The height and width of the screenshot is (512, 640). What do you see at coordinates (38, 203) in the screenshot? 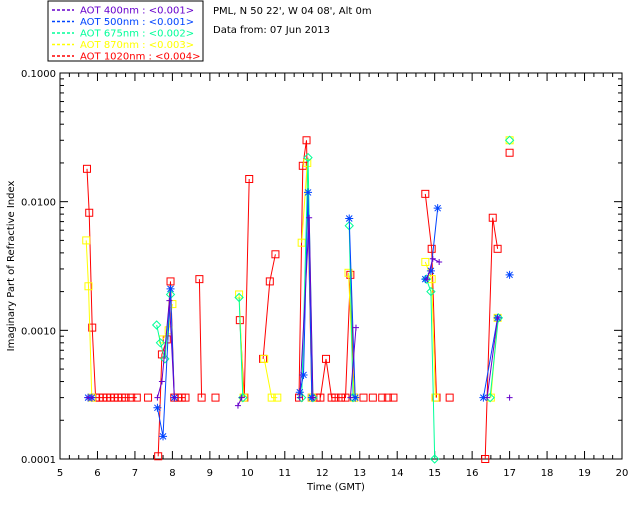
I see `y-tick-label: 0.0100` at bounding box center [38, 203].